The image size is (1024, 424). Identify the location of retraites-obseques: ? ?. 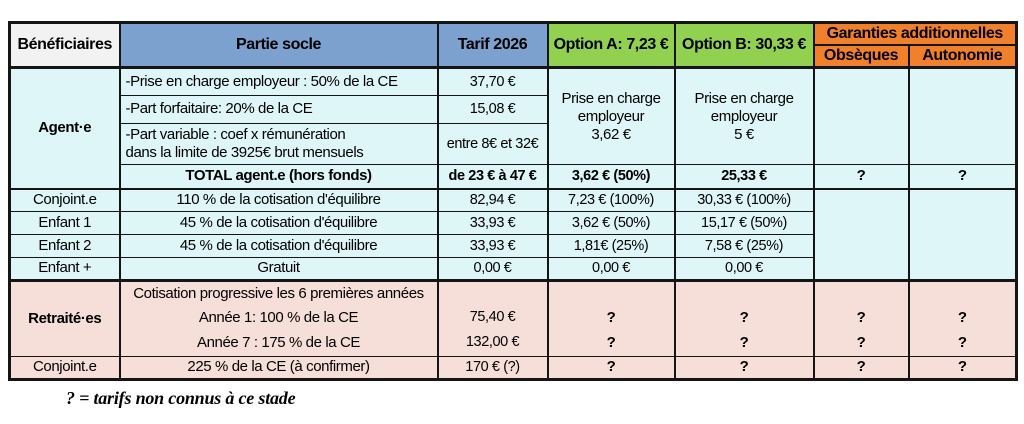
(861, 318).